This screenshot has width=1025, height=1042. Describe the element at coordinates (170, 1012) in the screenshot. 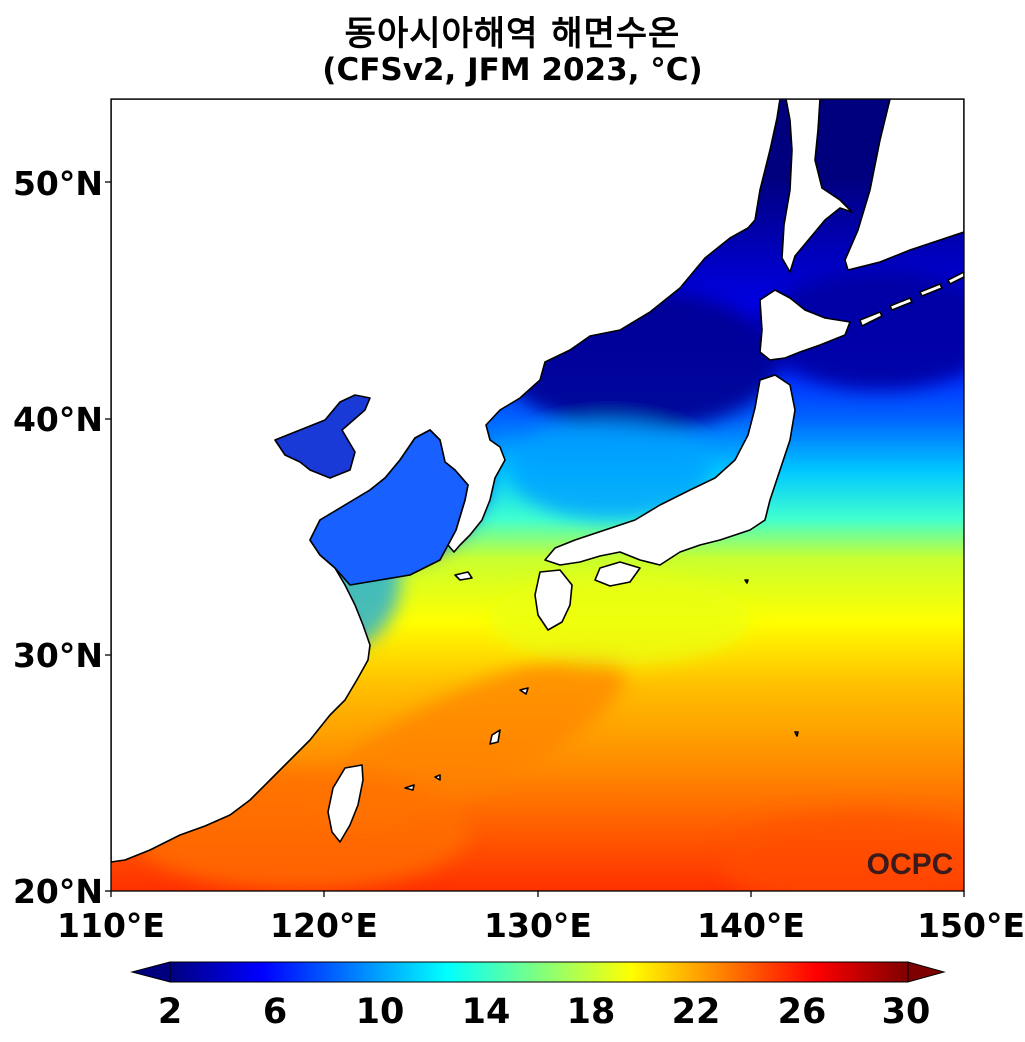

I see `colorbar-tick-2: 2` at that location.